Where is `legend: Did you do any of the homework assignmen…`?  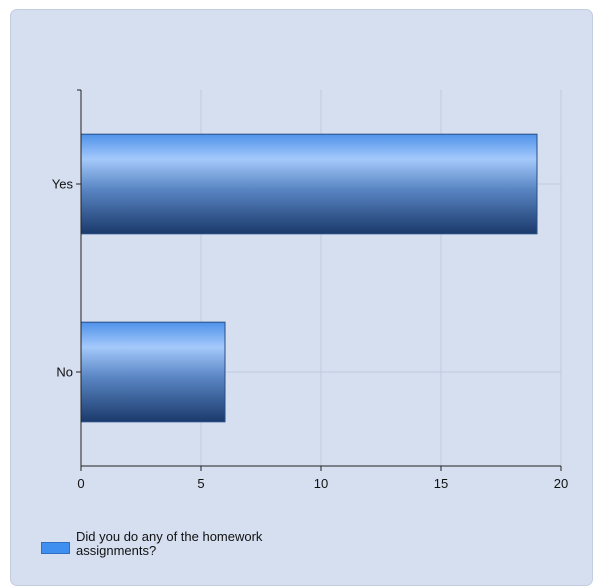
legend: Did you do any of the homework assignmen… is located at coordinates (173, 544).